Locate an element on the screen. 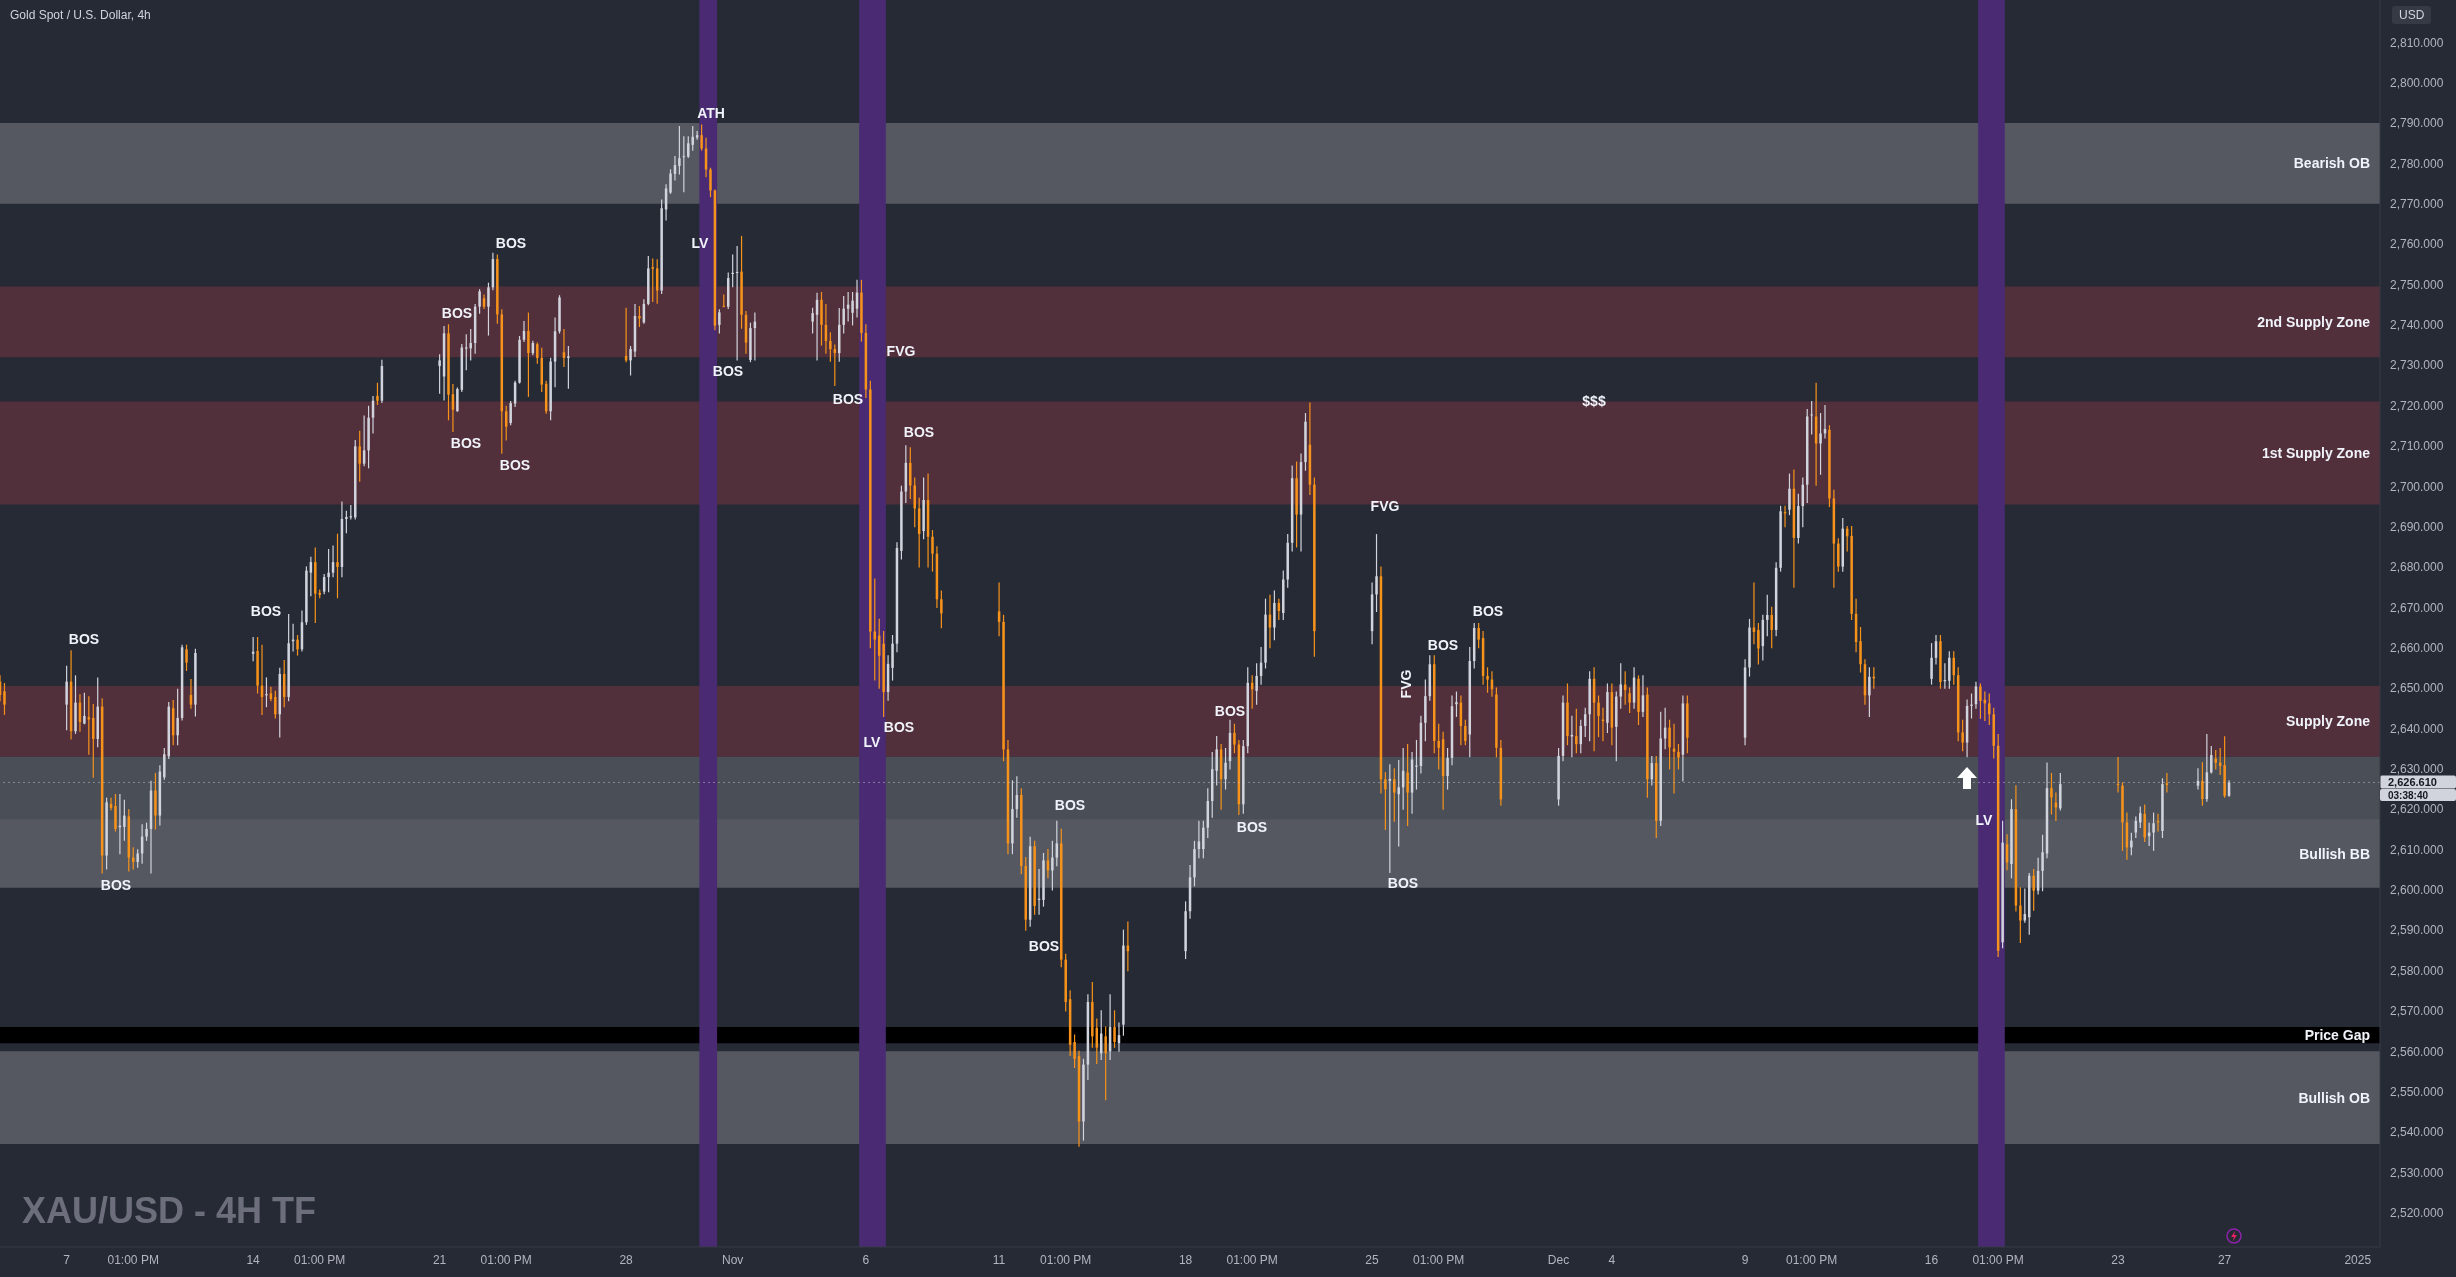 The image size is (2456, 1277). y-tick-label: 2,600.000 is located at coordinates (2417, 890).